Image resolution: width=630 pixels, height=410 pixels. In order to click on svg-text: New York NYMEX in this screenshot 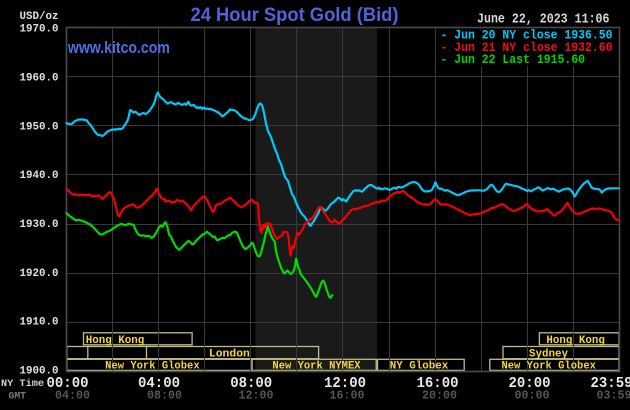, I will do `click(316, 367)`.